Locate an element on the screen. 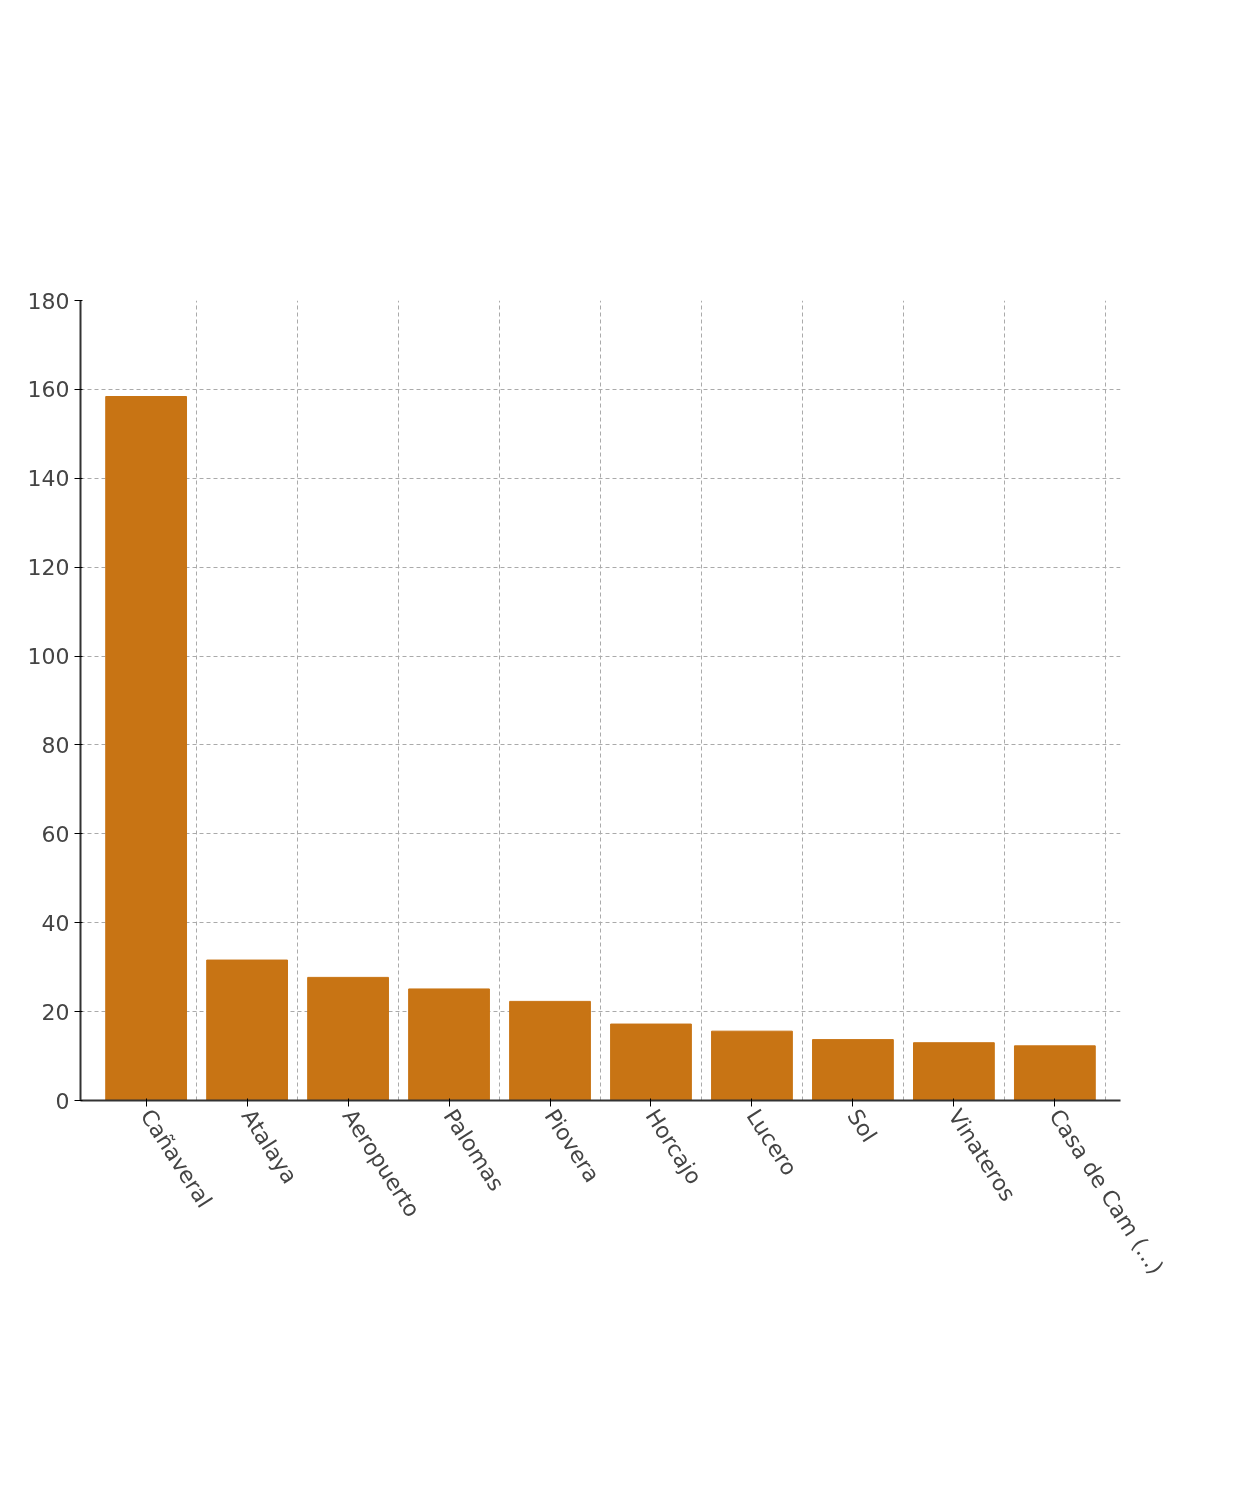 This screenshot has width=1240, height=1500. y-tick-label: 140 is located at coordinates (48, 479).